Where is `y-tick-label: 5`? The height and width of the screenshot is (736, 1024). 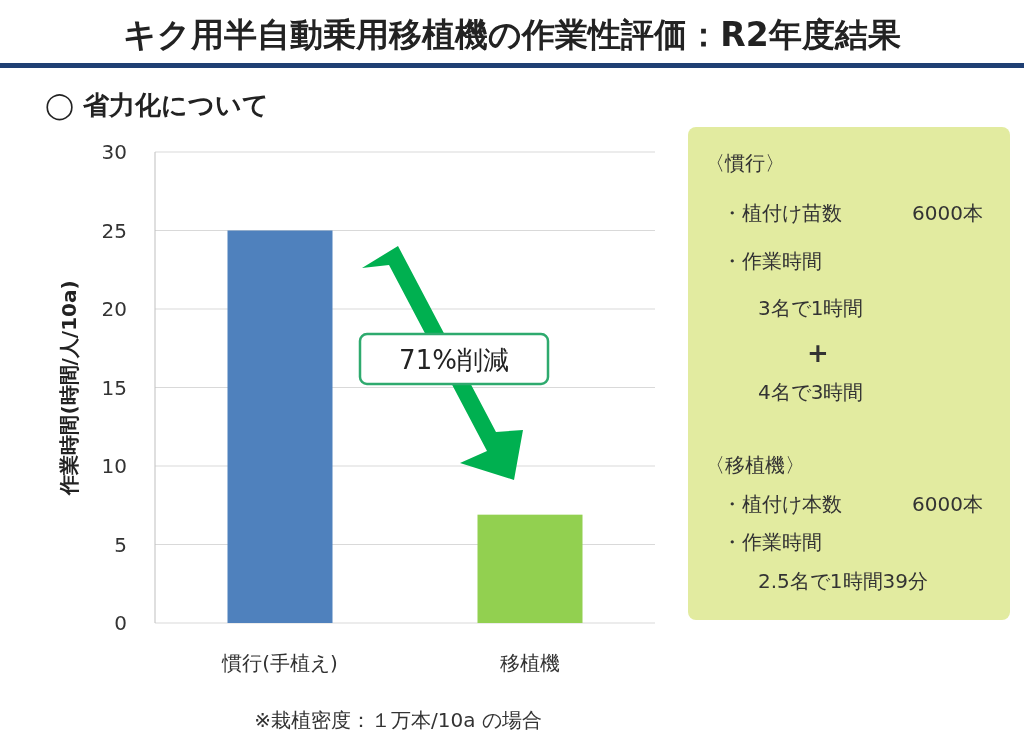
y-tick-label: 5 is located at coordinates (120, 544).